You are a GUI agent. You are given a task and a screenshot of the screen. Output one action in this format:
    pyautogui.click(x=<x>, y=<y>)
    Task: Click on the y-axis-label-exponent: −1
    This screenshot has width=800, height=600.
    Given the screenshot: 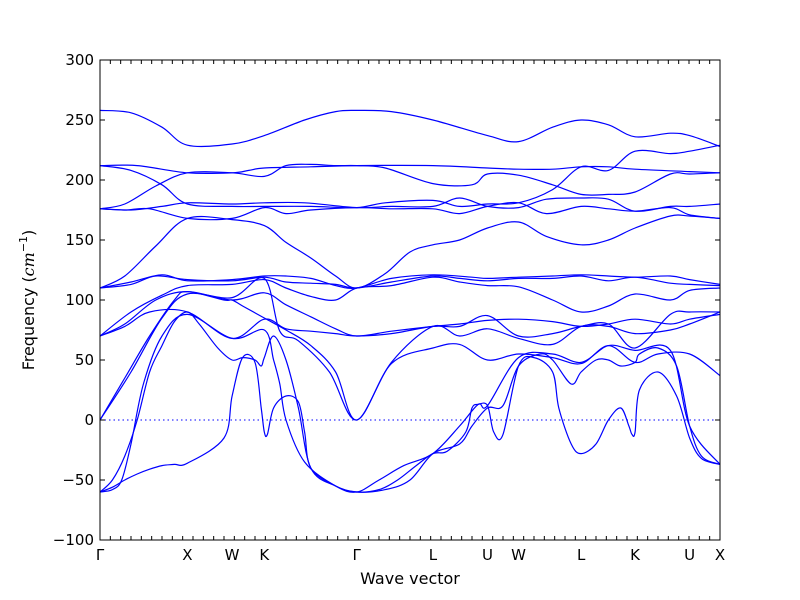 What is the action you would take?
    pyautogui.click(x=23, y=244)
    